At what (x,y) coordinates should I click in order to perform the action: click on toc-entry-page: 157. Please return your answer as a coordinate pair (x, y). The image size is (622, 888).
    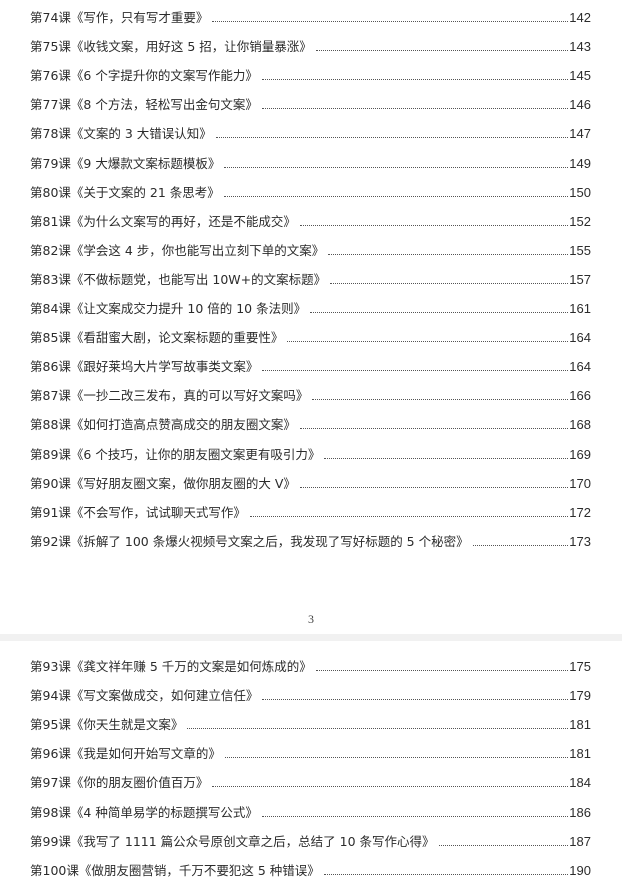
    Looking at the image, I should click on (580, 279).